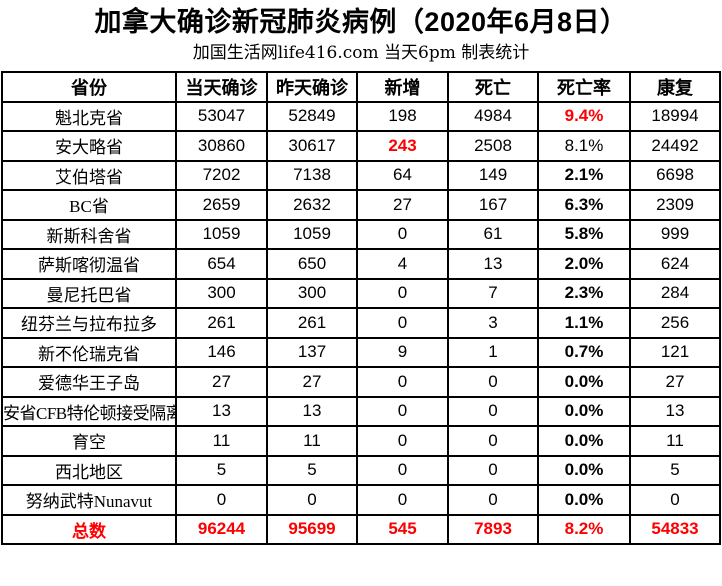 The width and height of the screenshot is (722, 586). Describe the element at coordinates (584, 146) in the screenshot. I see `cell-death-rate: 8.1%` at that location.